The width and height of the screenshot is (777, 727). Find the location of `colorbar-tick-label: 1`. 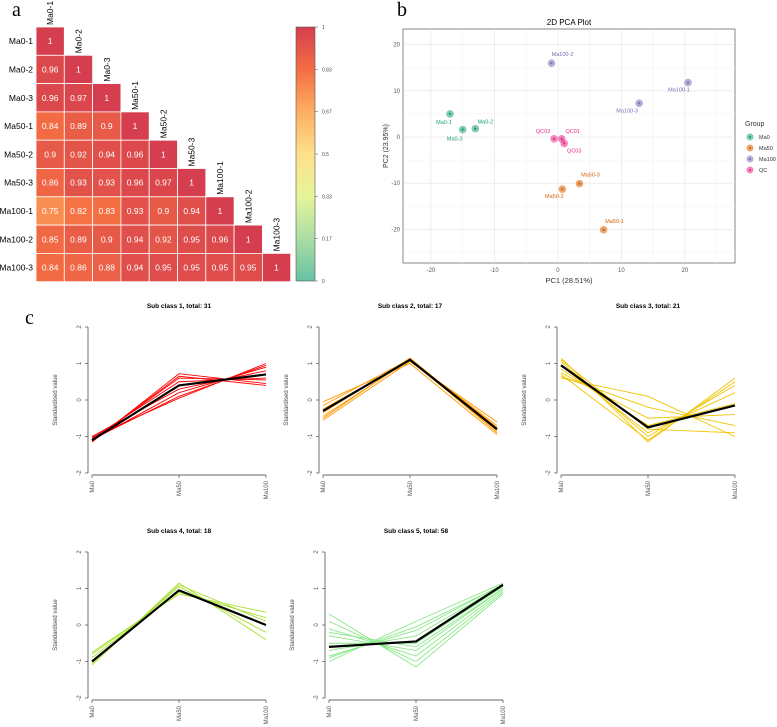

colorbar-tick-label: 1 is located at coordinates (323, 28).